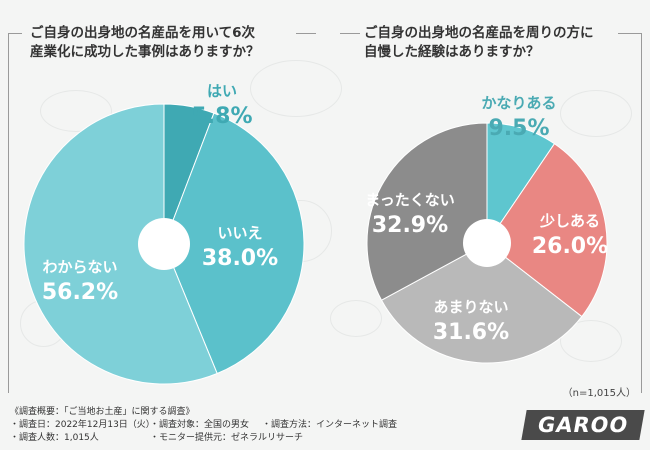 The height and width of the screenshot is (450, 650). Describe the element at coordinates (164, 244) in the screenshot. I see `chart1-center-hole` at that location.